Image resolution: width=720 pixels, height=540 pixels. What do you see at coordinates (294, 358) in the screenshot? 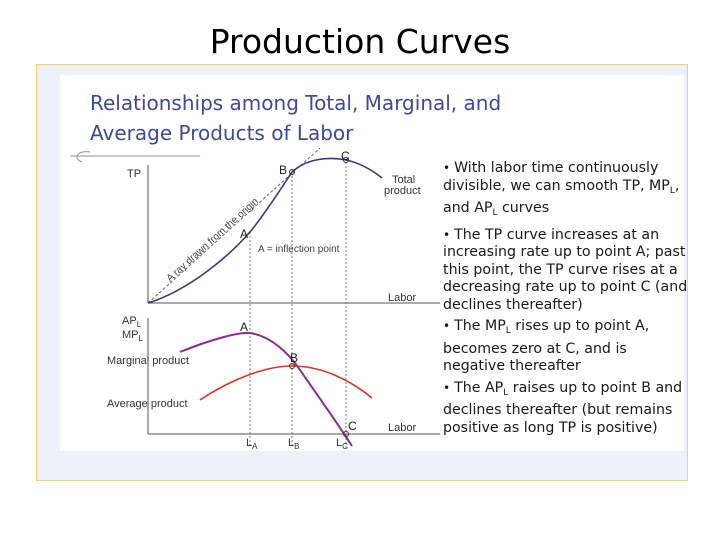
I see `mp-point-b: B` at bounding box center [294, 358].